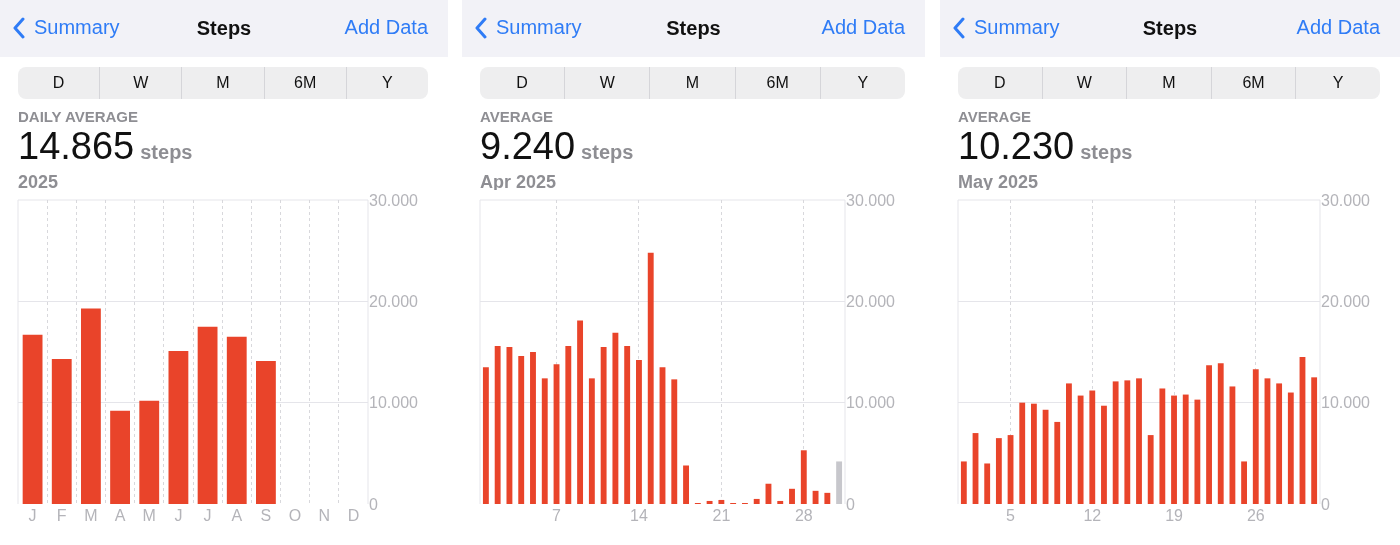 The width and height of the screenshot is (1400, 545). Describe the element at coordinates (61, 515) in the screenshot. I see `x-tick-label: F` at that location.